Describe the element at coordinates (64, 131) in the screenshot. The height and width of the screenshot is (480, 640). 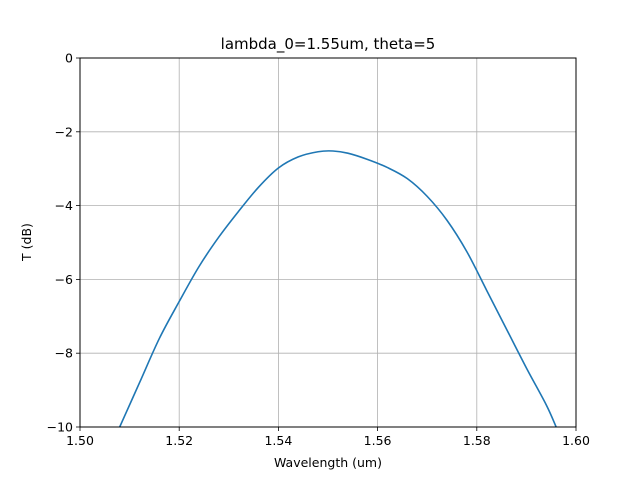
I see `y-tick-label: −2` at that location.